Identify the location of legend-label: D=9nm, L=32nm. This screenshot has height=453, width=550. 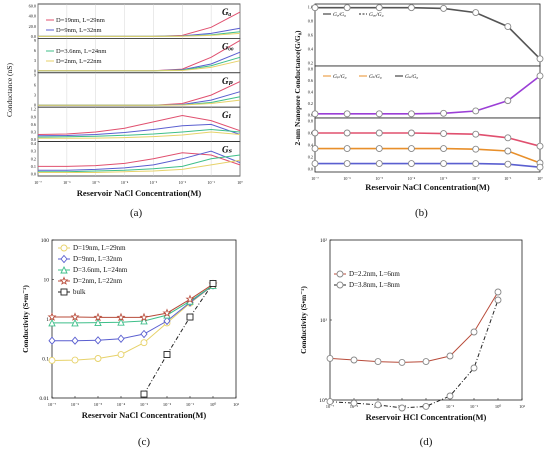
(98, 259).